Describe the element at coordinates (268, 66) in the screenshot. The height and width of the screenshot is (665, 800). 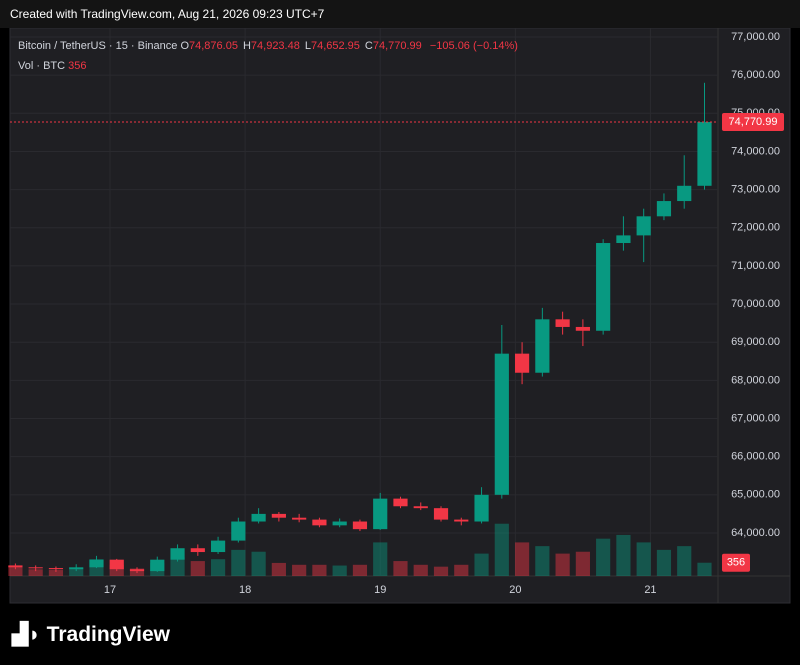
I see `volume-row: Vol · BTC 356` at that location.